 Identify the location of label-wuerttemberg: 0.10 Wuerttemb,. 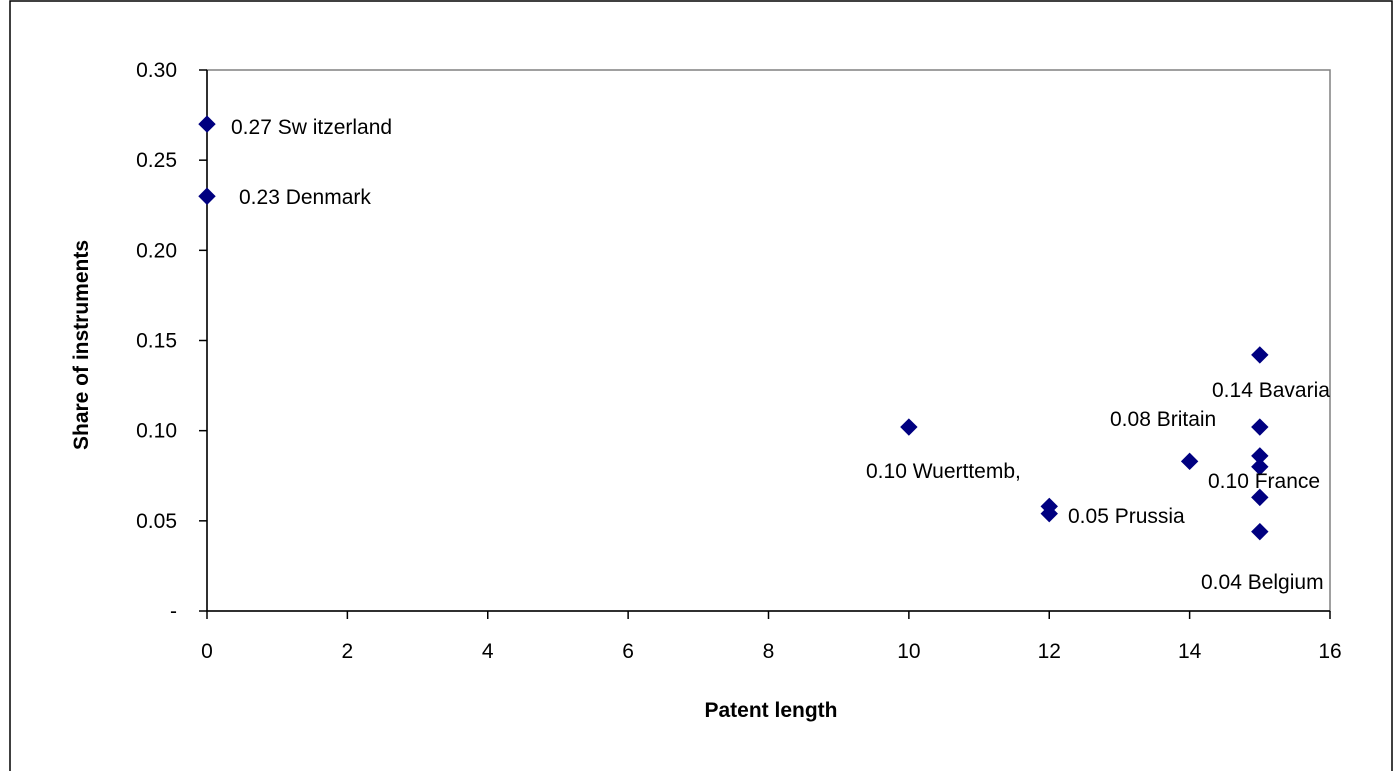
(943, 471).